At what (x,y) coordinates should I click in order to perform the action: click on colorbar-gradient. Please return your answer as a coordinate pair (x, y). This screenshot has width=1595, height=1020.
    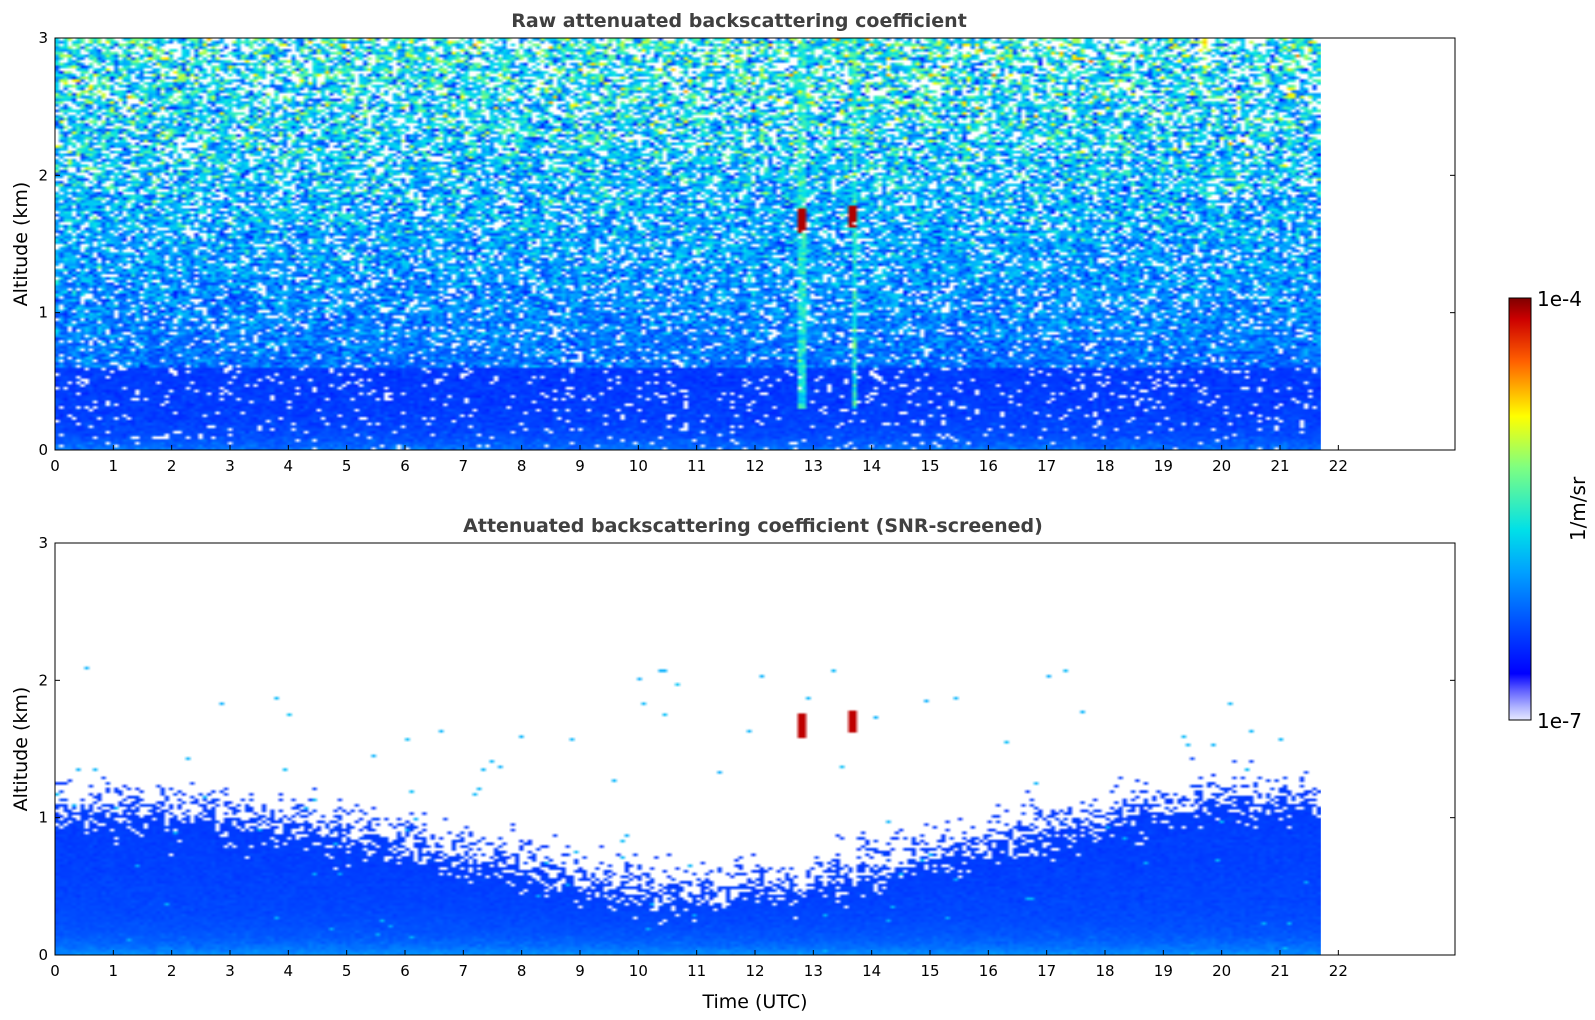
    Looking at the image, I should click on (1520, 509).